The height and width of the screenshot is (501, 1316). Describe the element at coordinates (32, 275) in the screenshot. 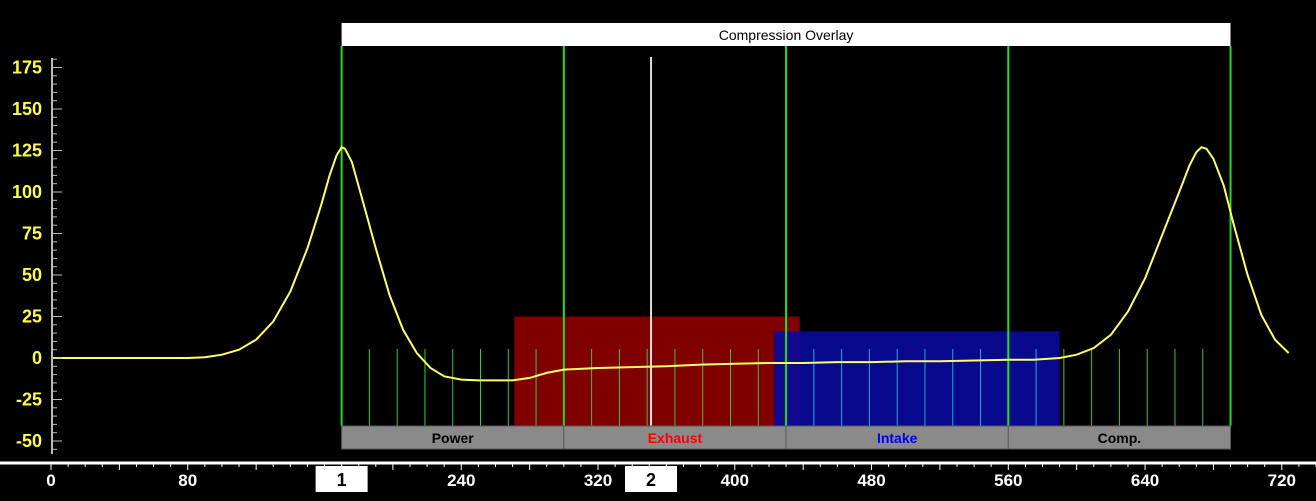

I see `y-tick-label-6: 50` at that location.